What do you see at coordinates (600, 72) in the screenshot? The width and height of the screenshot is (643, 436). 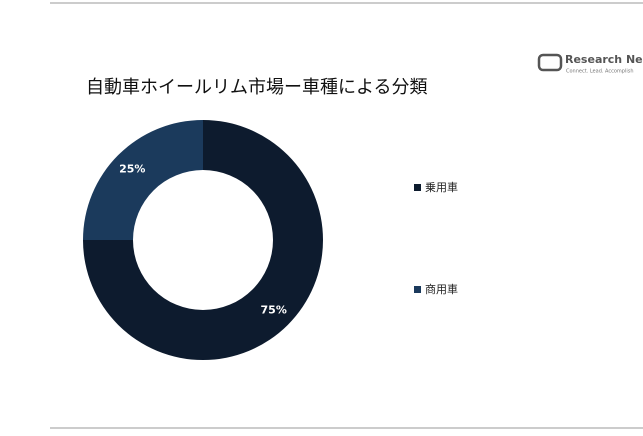 I see `logo-tagline: Connect. Lead. Accomplish` at bounding box center [600, 72].